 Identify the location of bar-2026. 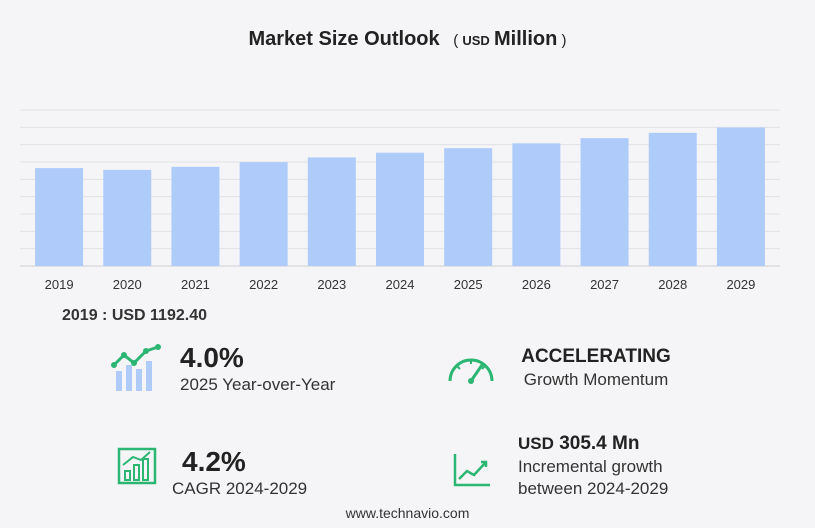
(536, 204).